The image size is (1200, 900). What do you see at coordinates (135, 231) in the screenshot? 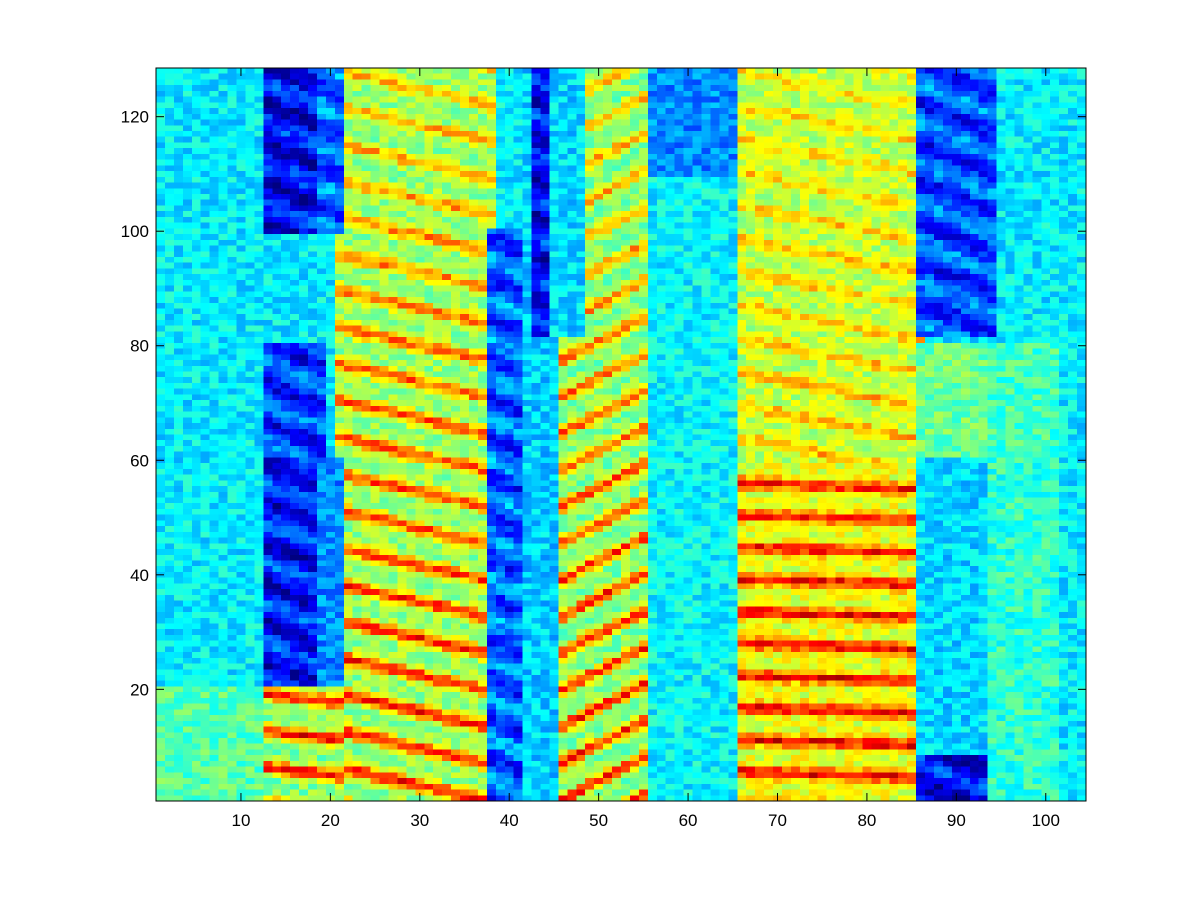
I see `y-tick-label: 100` at bounding box center [135, 231].